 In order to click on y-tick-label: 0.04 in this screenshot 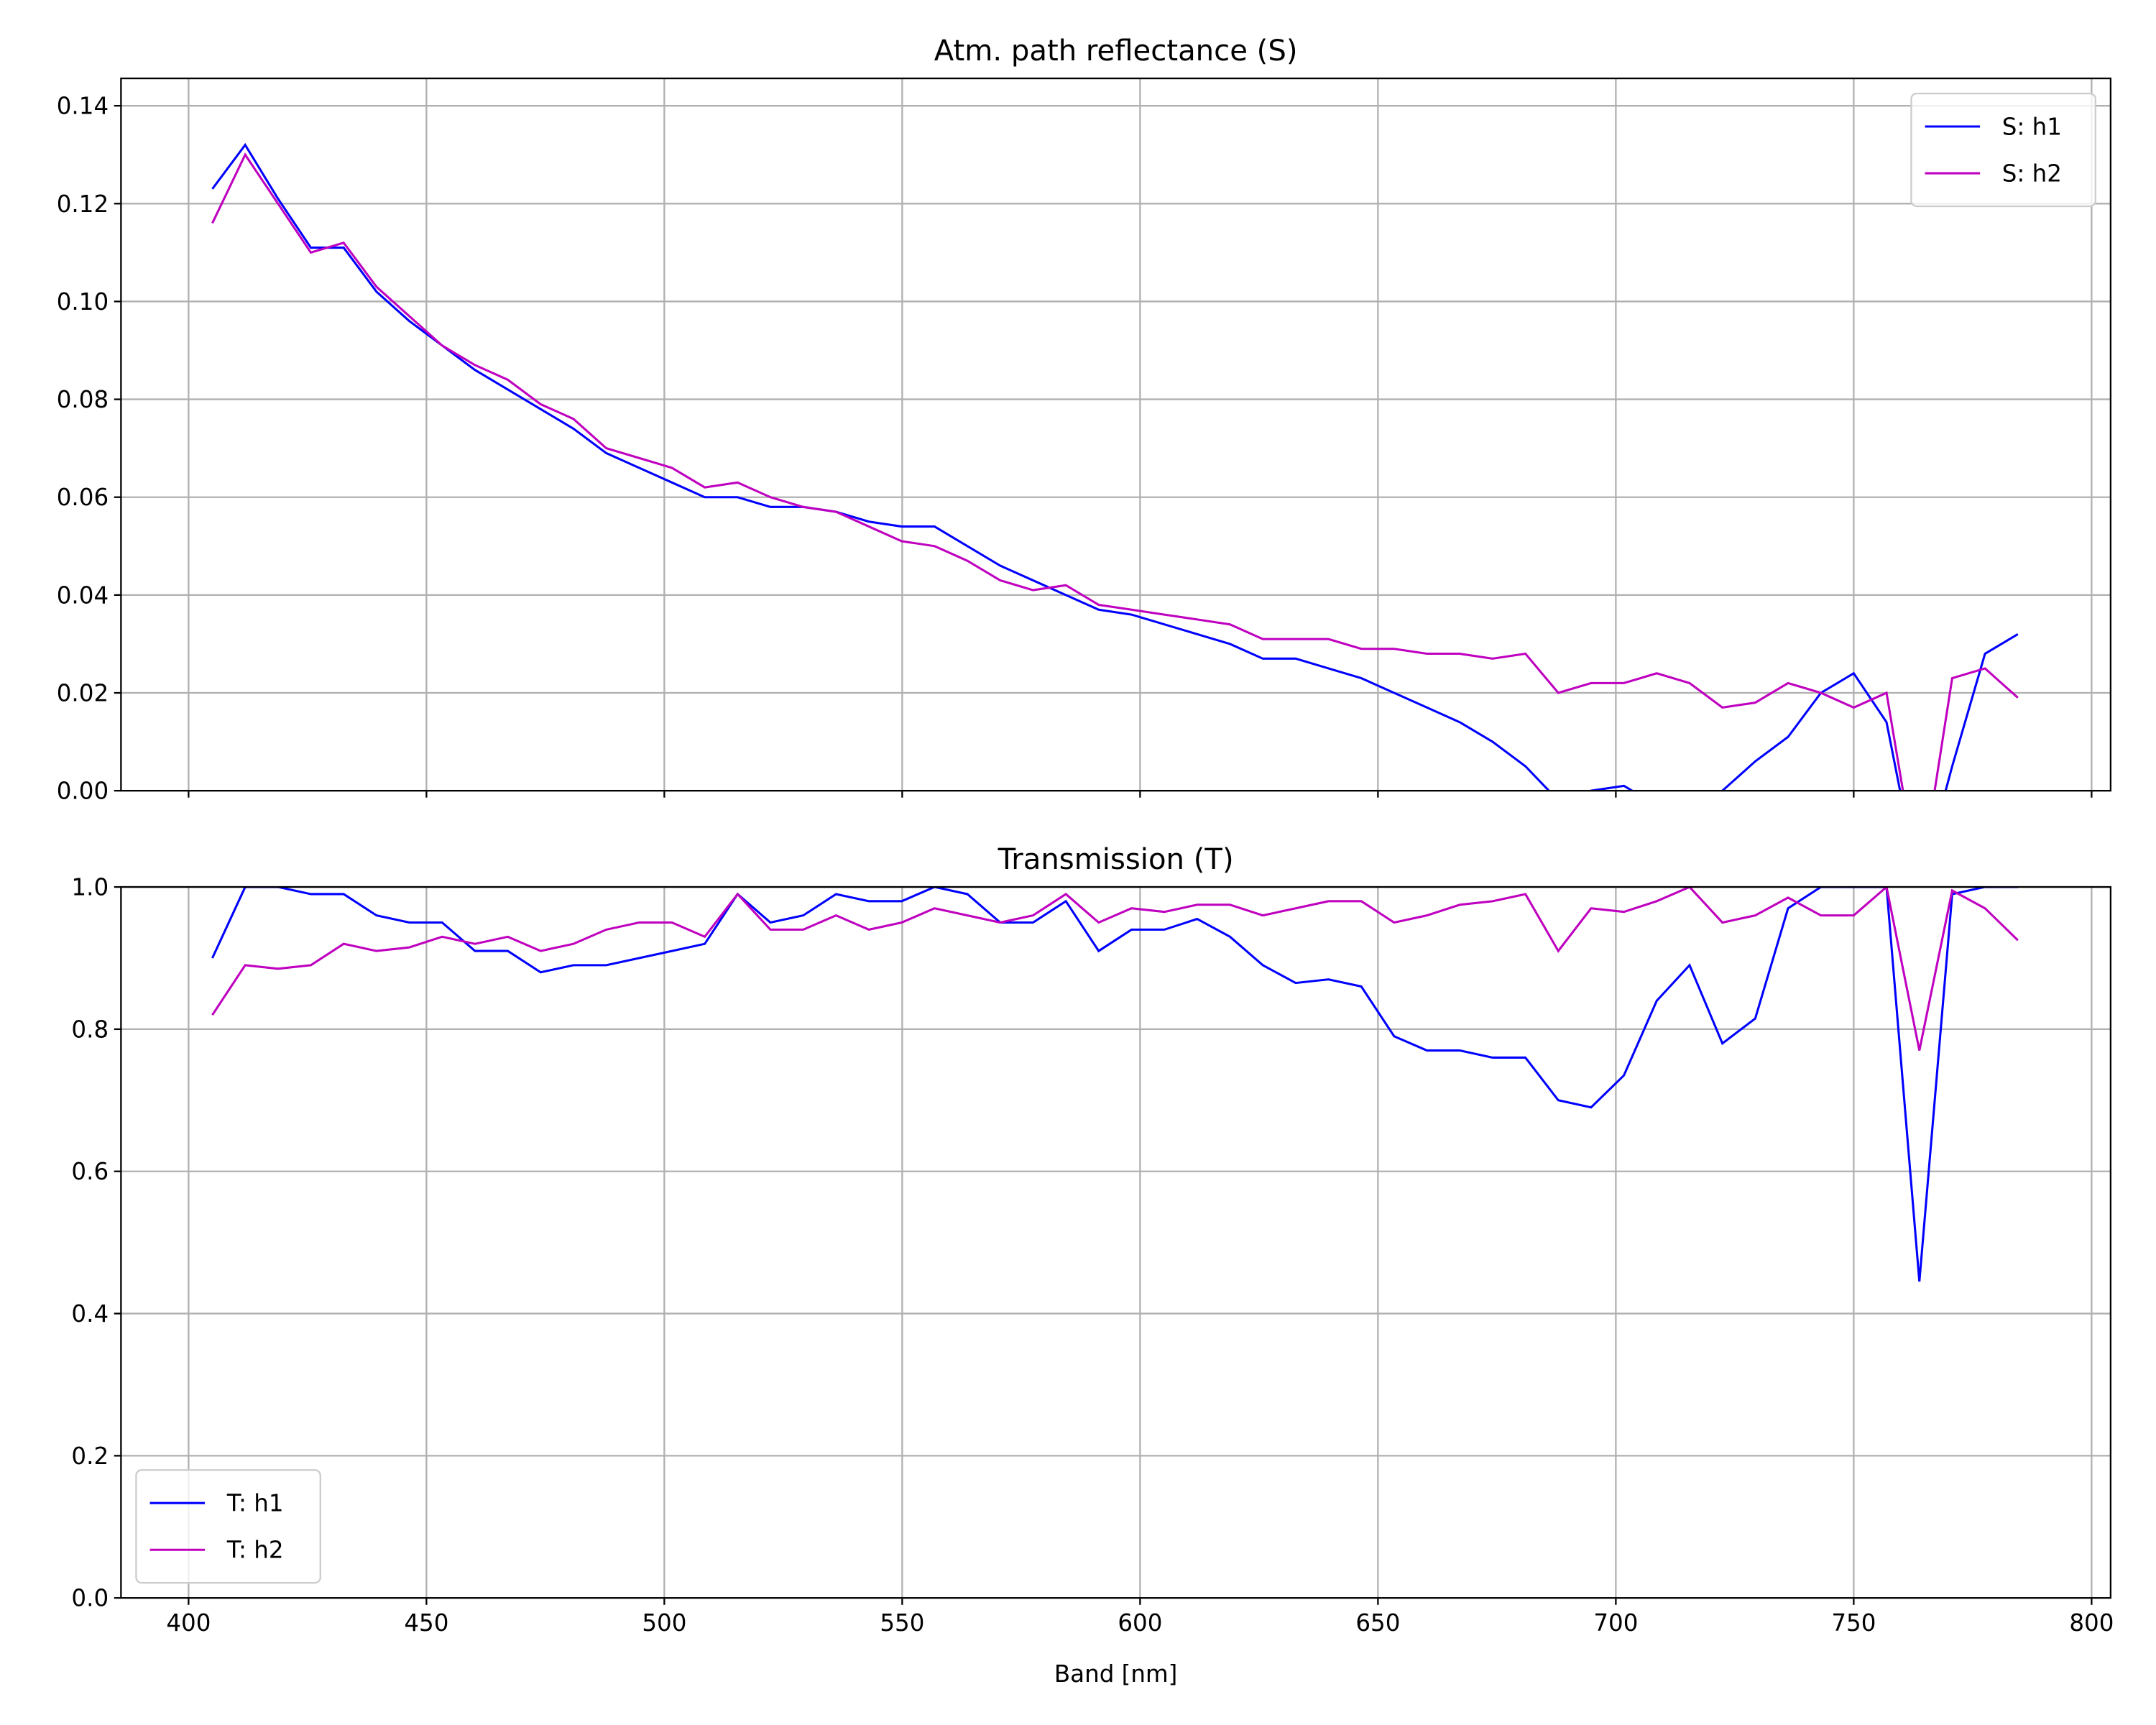, I will do `click(83, 595)`.